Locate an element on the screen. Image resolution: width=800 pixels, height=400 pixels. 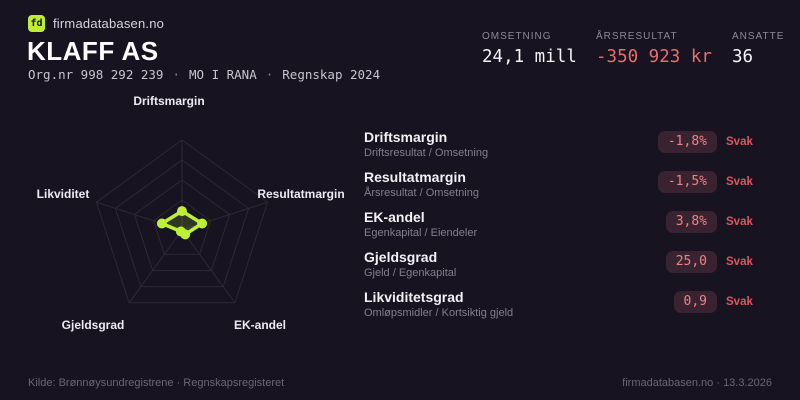
metric-value-badge: 0,9 is located at coordinates (695, 302).